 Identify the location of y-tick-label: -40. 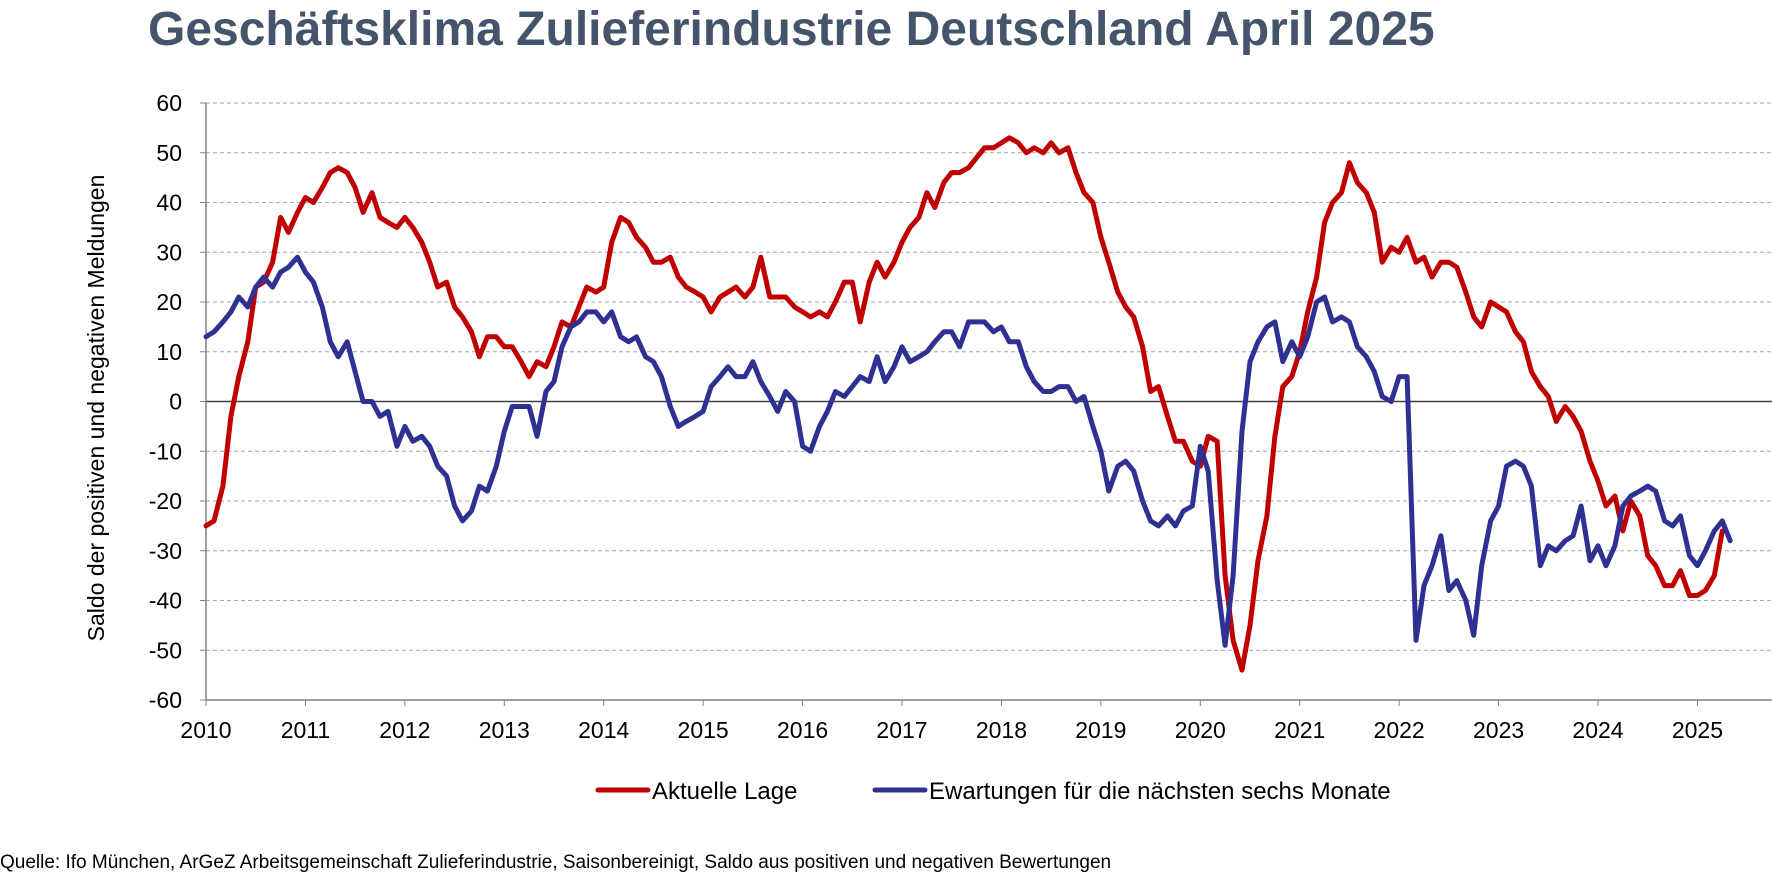
(165, 601).